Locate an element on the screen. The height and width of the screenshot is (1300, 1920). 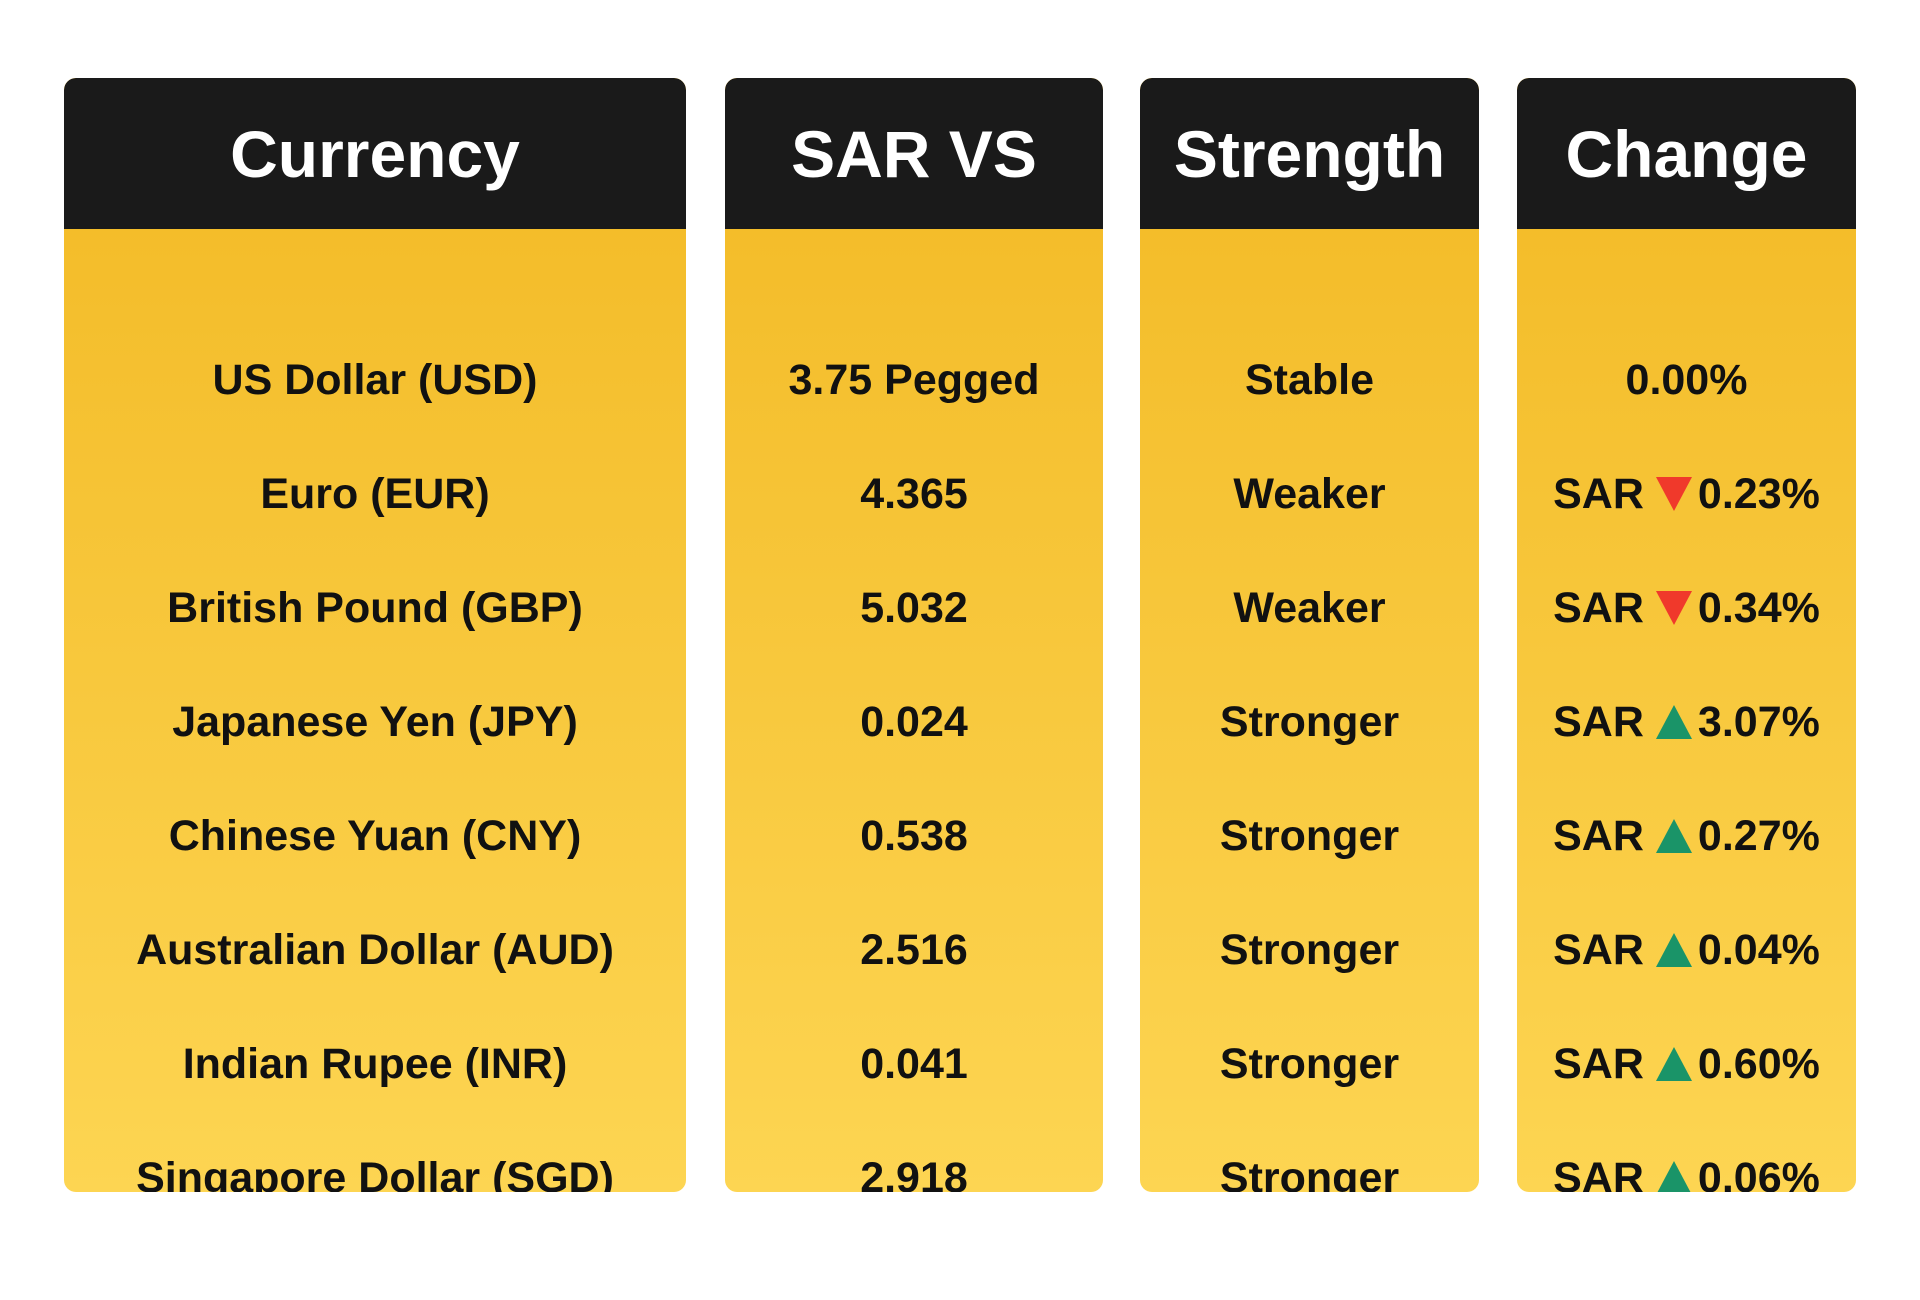
change-value: 0.23% is located at coordinates (1758, 493).